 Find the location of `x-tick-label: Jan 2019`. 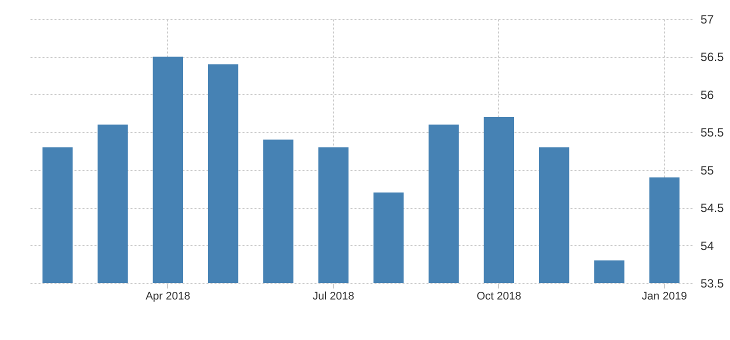

x-tick-label: Jan 2019 is located at coordinates (665, 296).